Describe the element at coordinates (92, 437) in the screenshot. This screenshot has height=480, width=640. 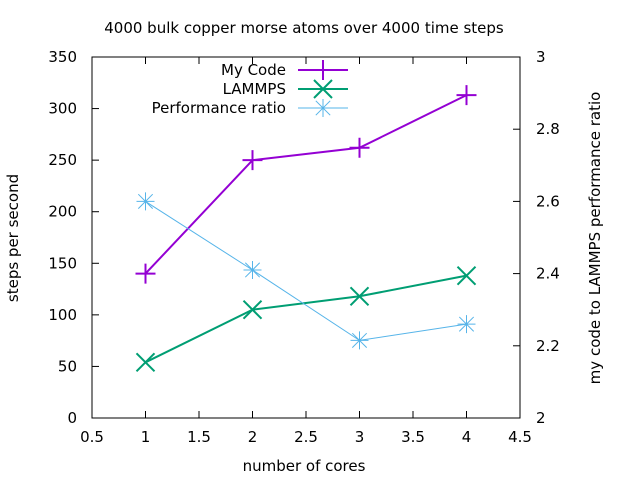
I see `x-tick-label: 0.5` at that location.